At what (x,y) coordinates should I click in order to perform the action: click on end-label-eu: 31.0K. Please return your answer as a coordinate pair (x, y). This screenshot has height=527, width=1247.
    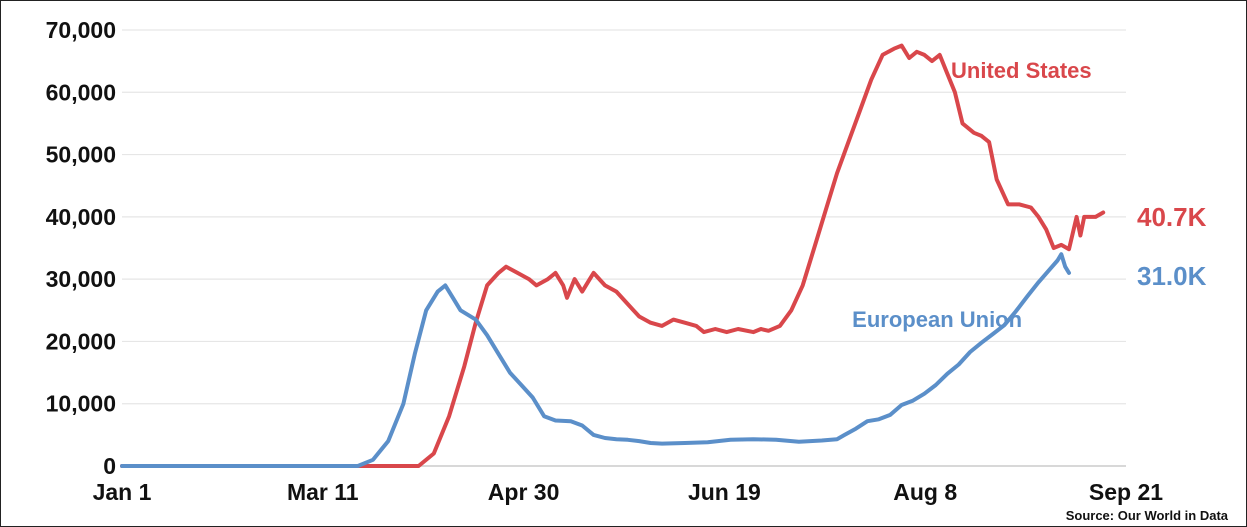
    Looking at the image, I should click on (1172, 276).